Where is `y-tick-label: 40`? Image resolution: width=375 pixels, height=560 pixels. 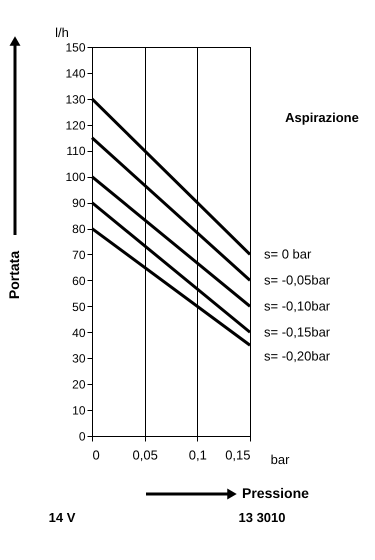
y-tick-label: 40 is located at coordinates (79, 333).